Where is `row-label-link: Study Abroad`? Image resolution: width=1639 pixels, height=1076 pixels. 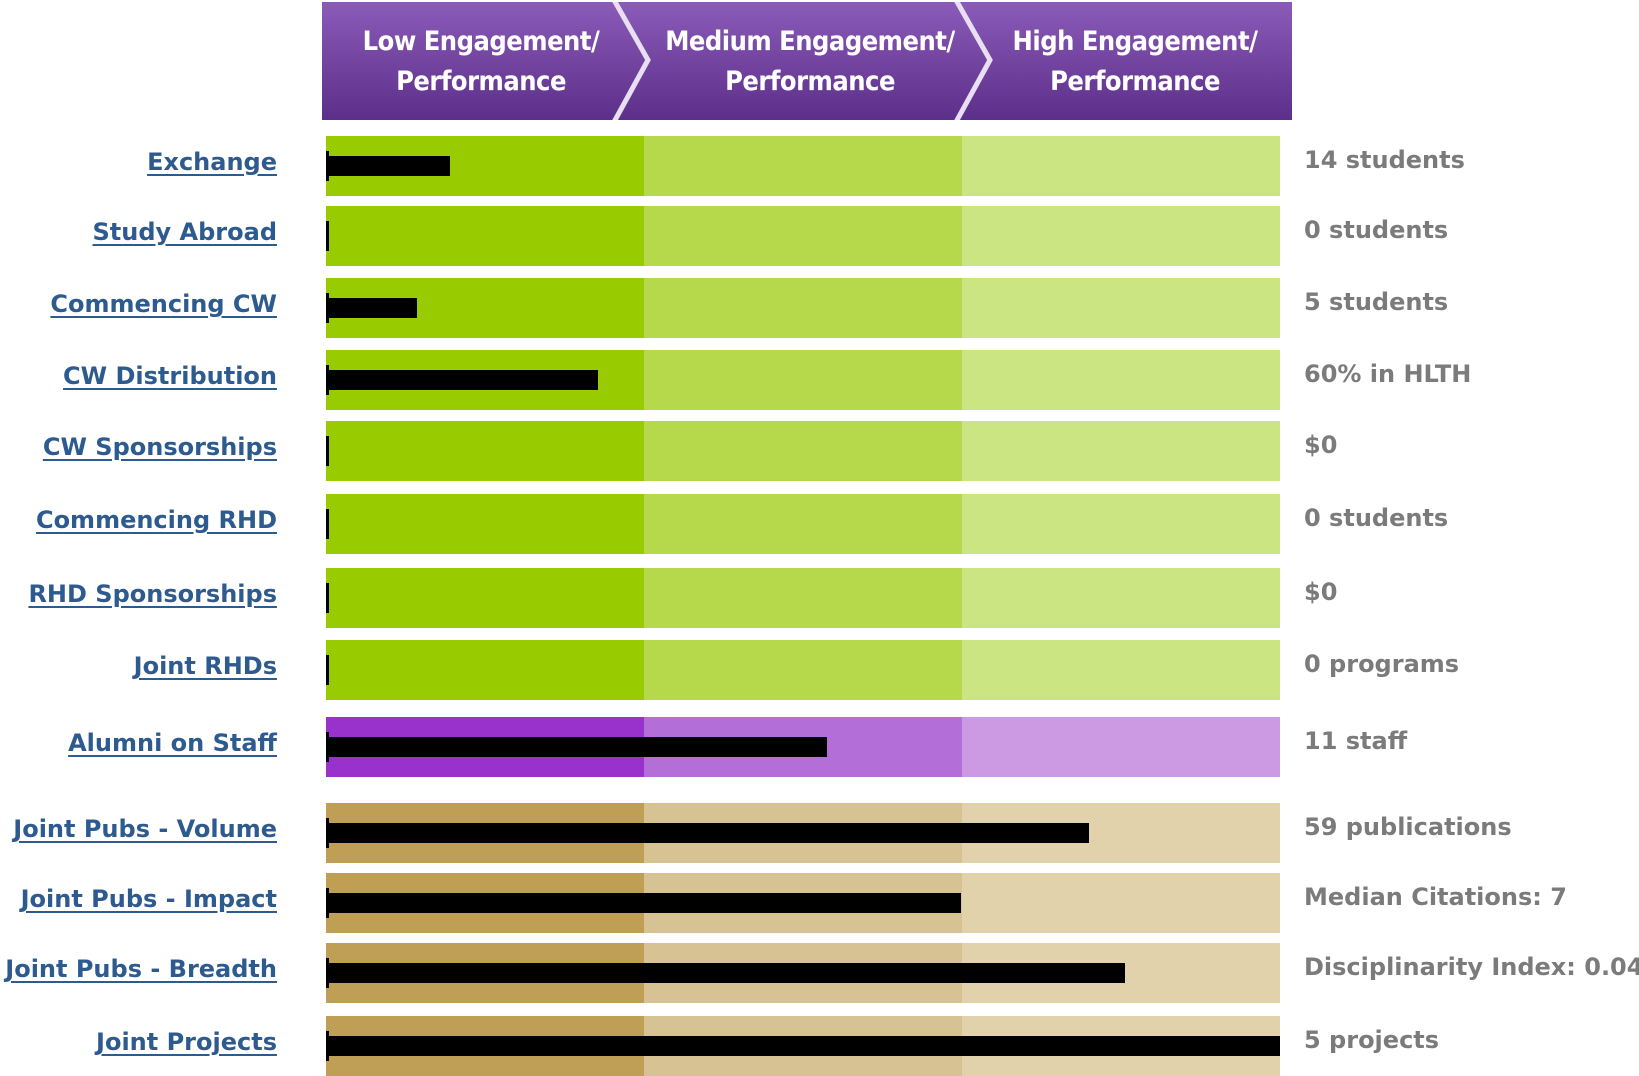
row-label-link: Study Abroad is located at coordinates (184, 232).